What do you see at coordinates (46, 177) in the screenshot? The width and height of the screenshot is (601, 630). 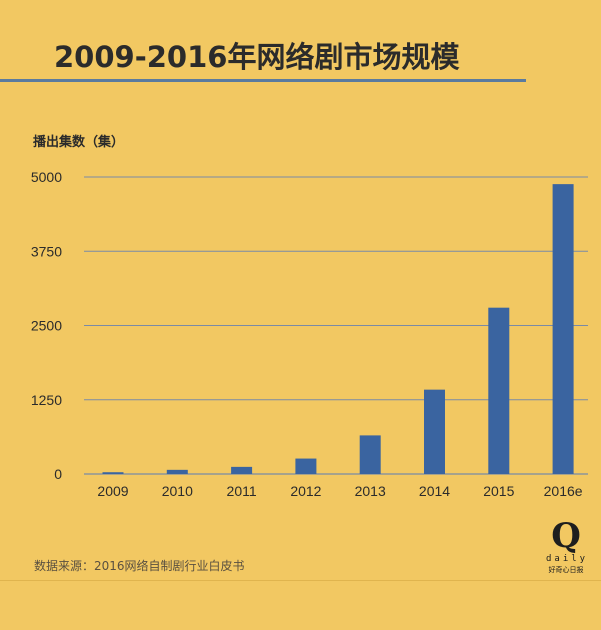 I see `y-tick-label: 5000` at bounding box center [46, 177].